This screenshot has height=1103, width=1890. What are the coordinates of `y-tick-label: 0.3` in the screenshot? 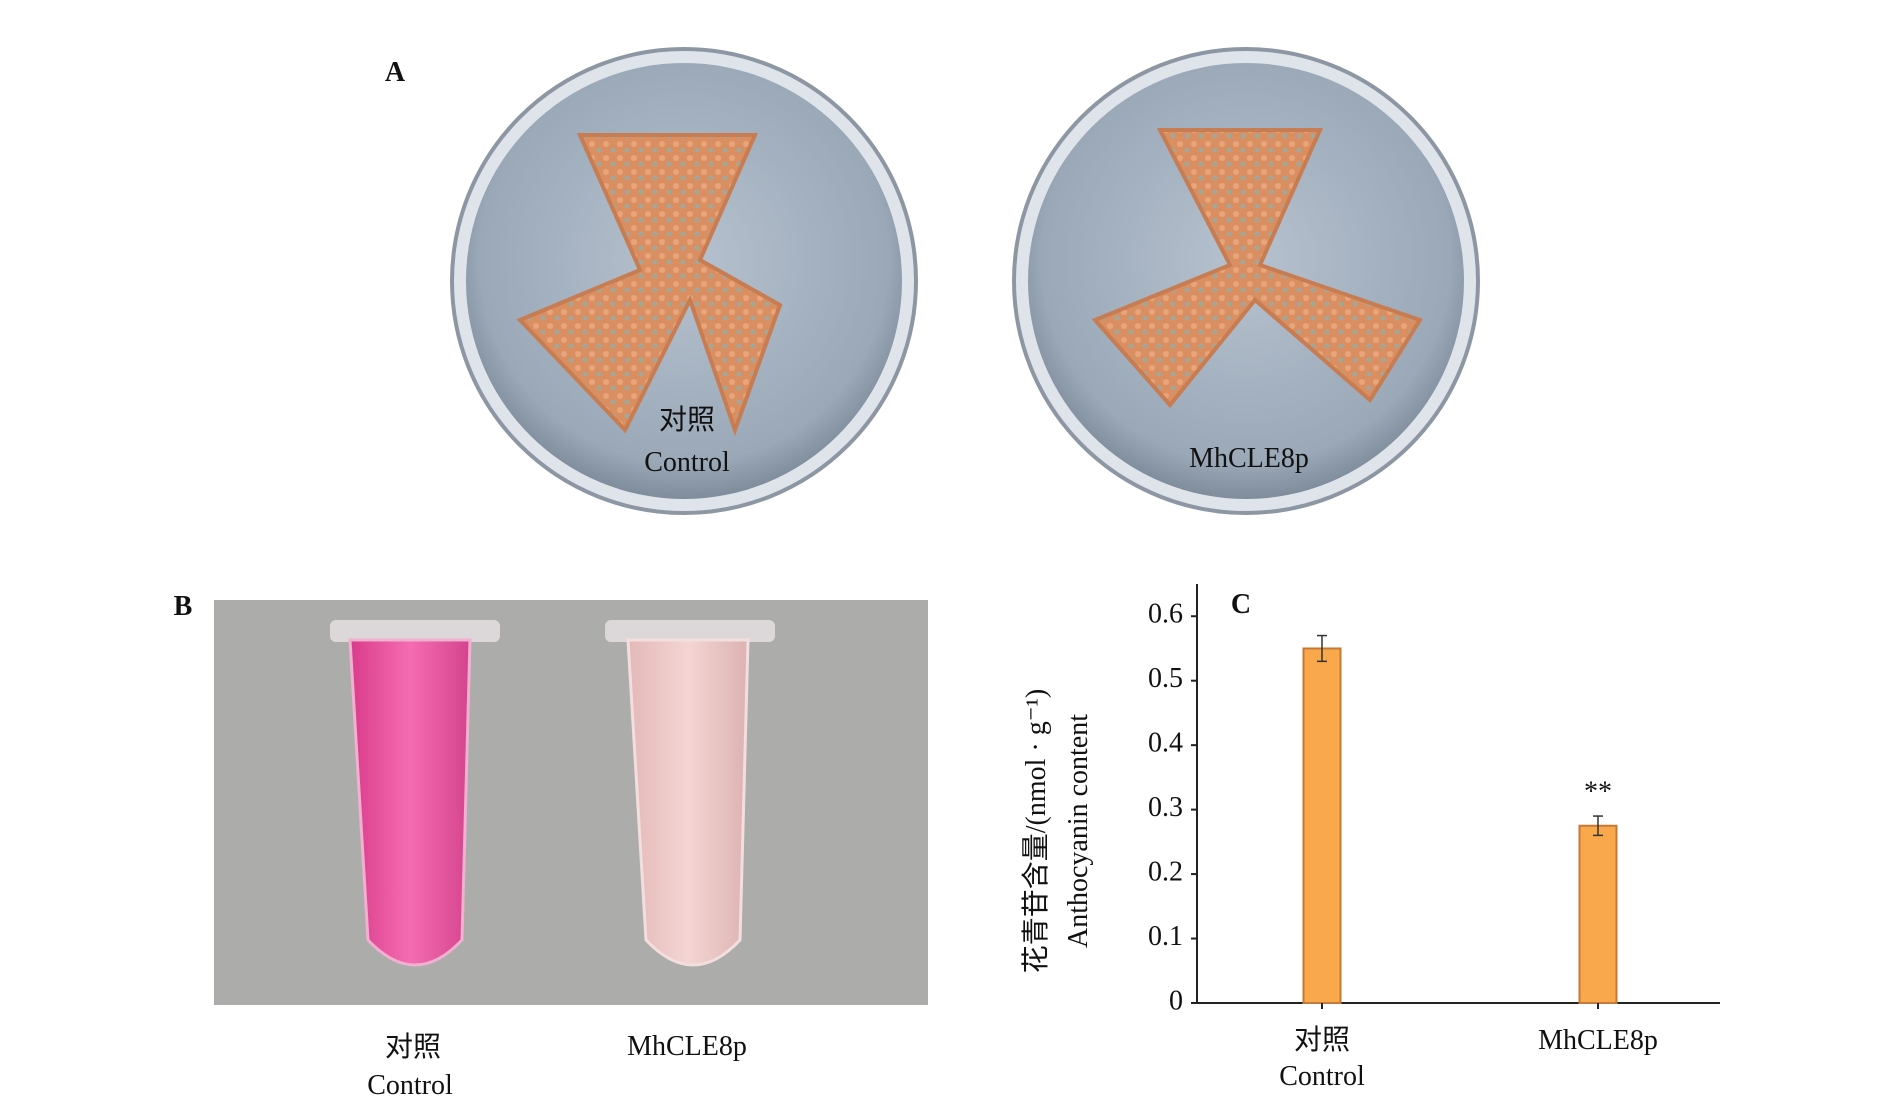 It's located at (1165, 807).